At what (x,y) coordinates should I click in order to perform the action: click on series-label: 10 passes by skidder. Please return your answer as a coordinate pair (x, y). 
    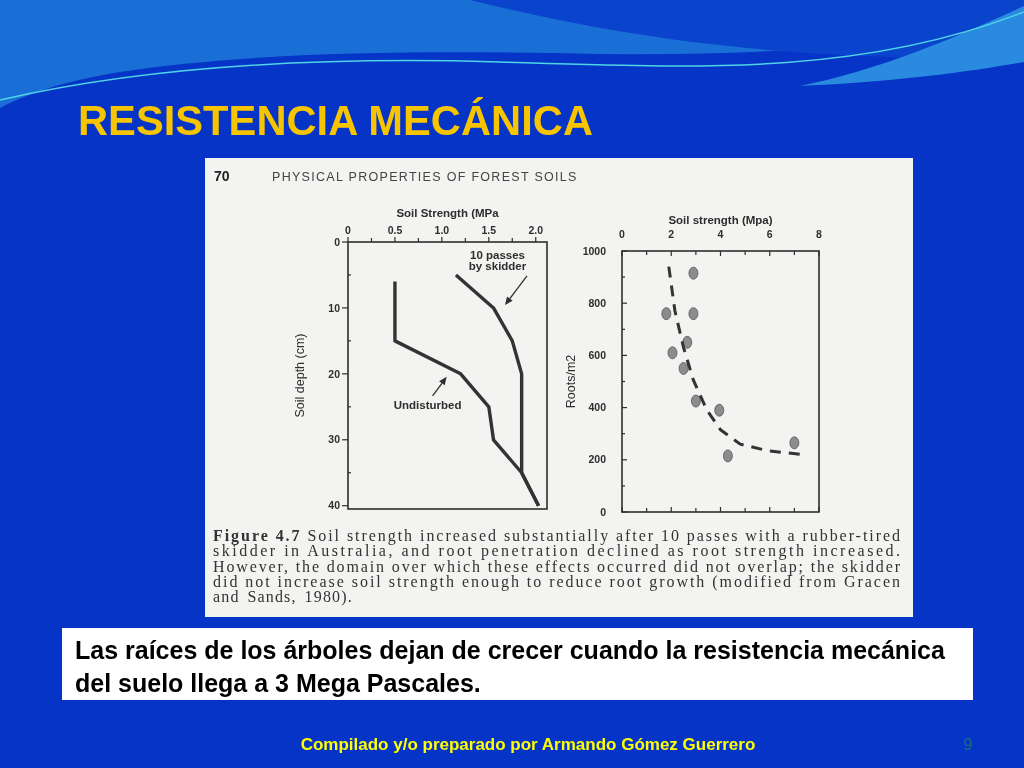
    Looking at the image, I should click on (497, 260).